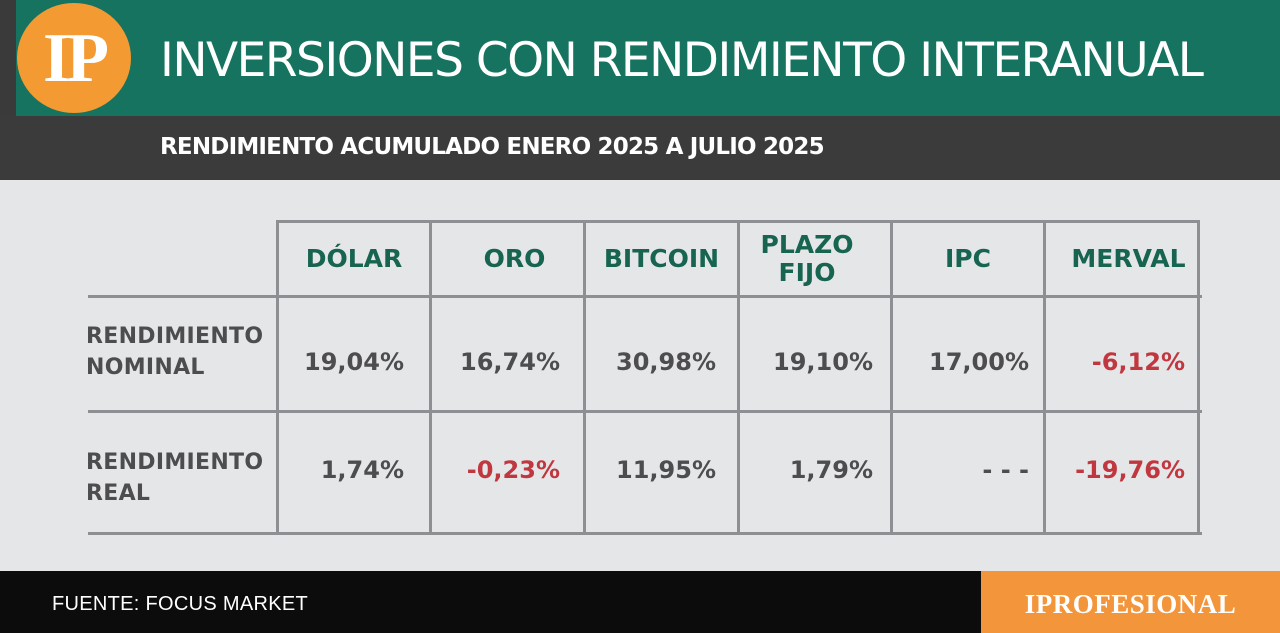 The image size is (1280, 633). What do you see at coordinates (666, 470) in the screenshot?
I see `cell-real-bitcoin: 11,95%` at bounding box center [666, 470].